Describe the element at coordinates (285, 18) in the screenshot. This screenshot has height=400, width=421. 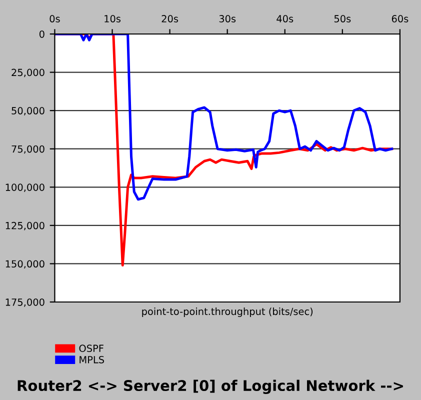
I see `x-tick-label: 40s` at that location.